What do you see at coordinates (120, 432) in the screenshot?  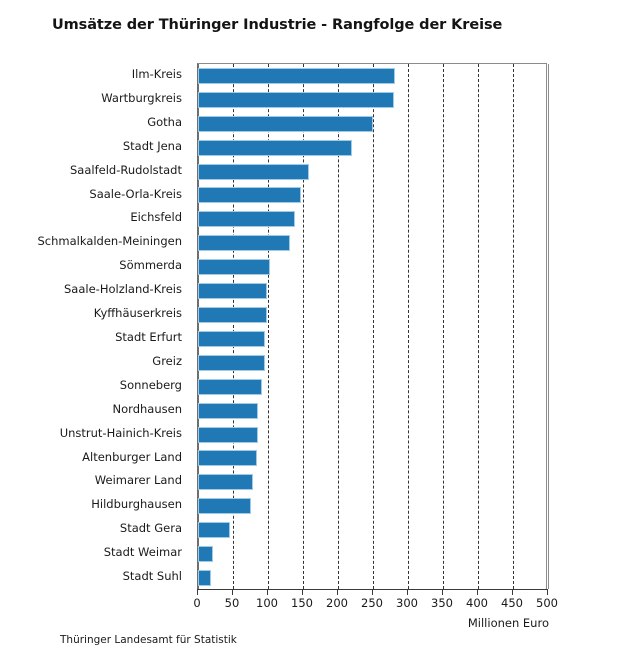 I see `y-axis-label: Unstrut-Hainich-Kreis` at bounding box center [120, 432].